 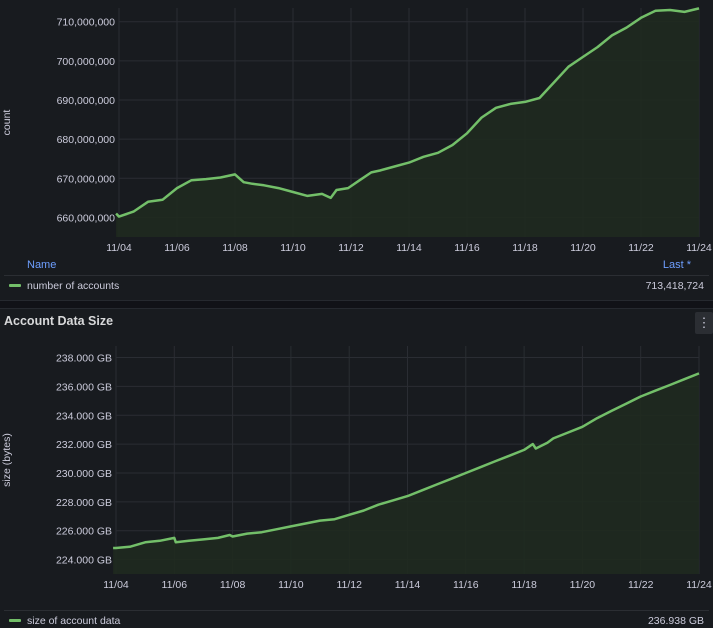 What do you see at coordinates (42, 265) in the screenshot?
I see `legend-name-header: Name` at bounding box center [42, 265].